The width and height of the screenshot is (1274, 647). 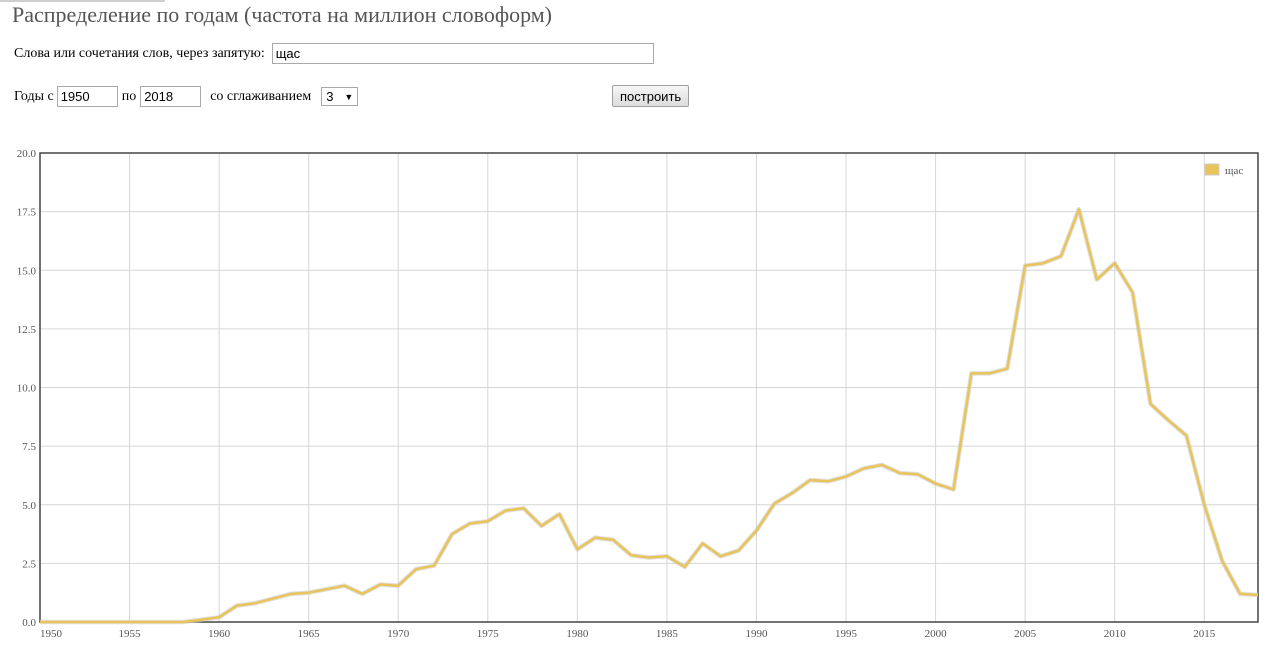 What do you see at coordinates (756, 634) in the screenshot?
I see `x-tick-label: 1990` at bounding box center [756, 634].